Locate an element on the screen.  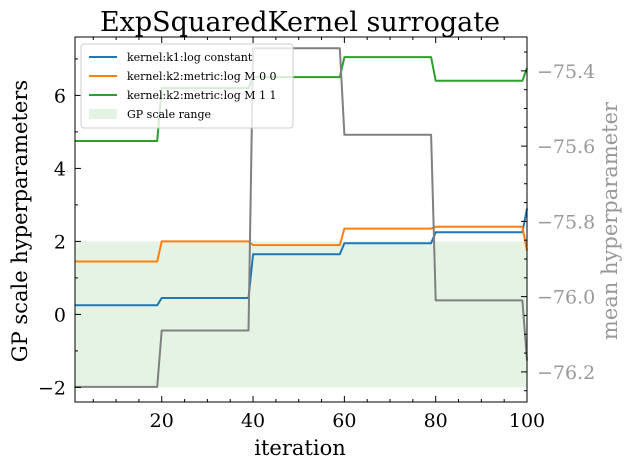
legend-label: kernel:k2:metric:log M 1 1 is located at coordinates (202, 95).